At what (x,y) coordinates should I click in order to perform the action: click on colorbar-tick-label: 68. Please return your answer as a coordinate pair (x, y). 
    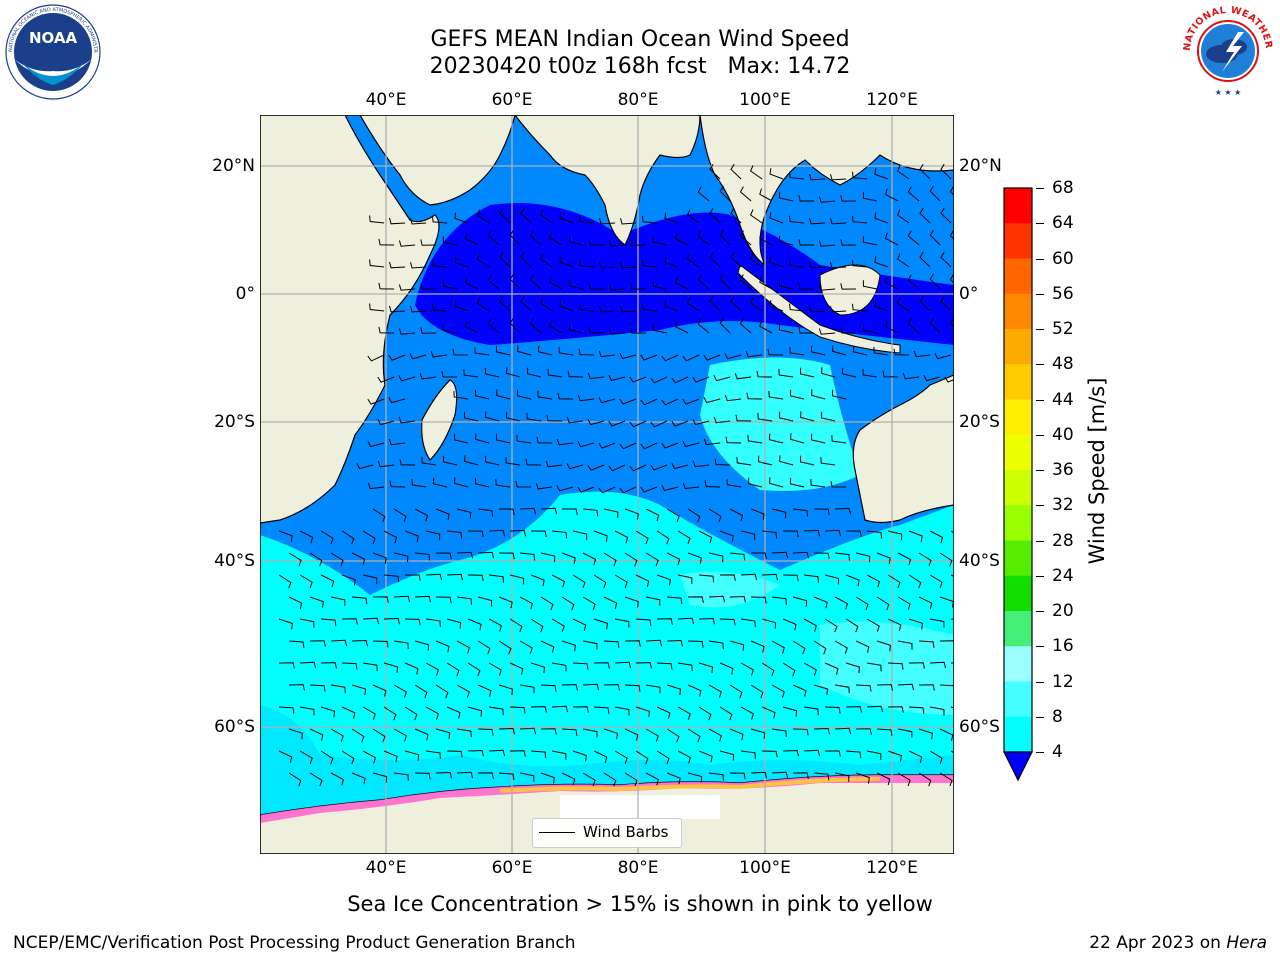
    Looking at the image, I should click on (1063, 188).